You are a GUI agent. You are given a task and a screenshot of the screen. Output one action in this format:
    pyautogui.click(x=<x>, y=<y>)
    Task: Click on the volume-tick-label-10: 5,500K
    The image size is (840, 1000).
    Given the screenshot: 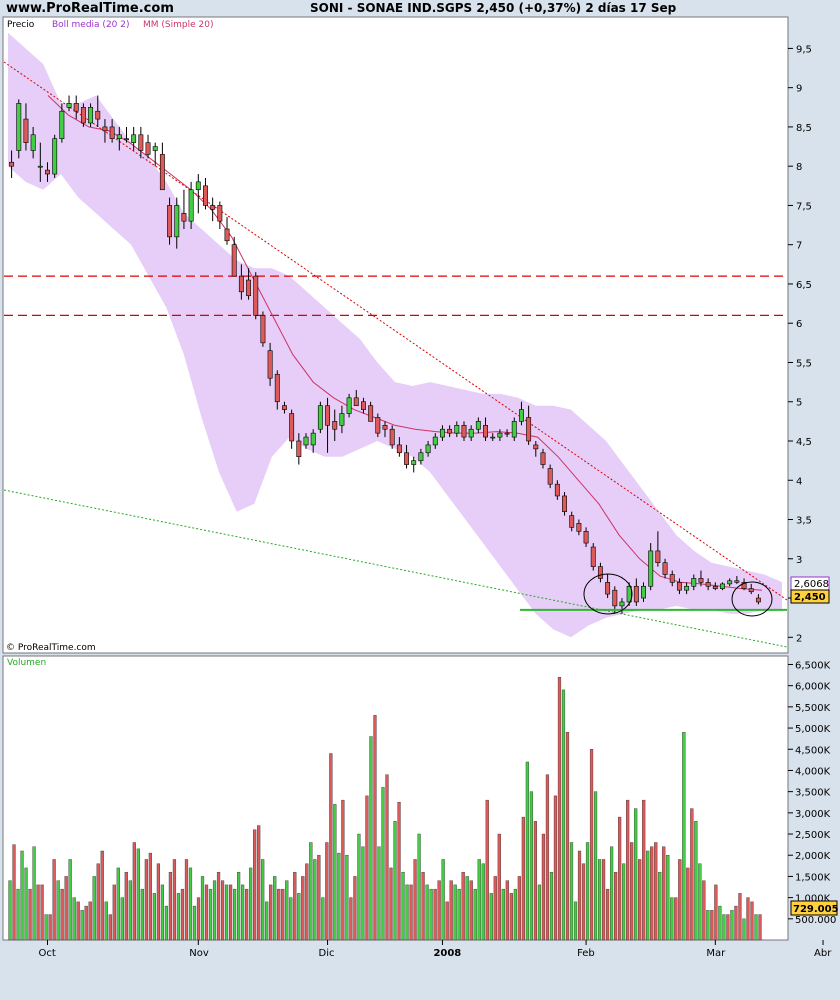 What is the action you would take?
    pyautogui.click(x=813, y=708)
    